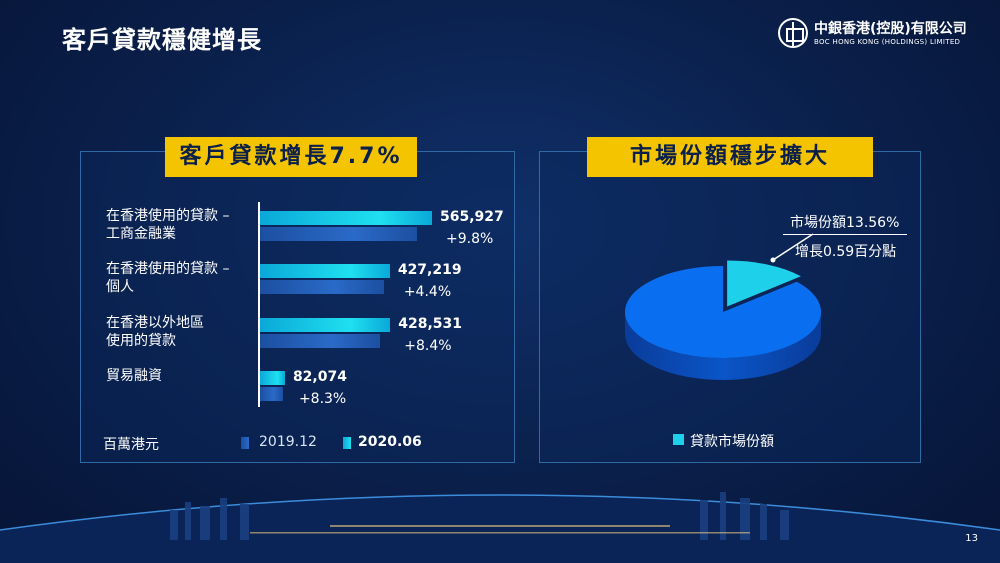 This screenshot has height=563, width=1000. Describe the element at coordinates (887, 42) in the screenshot. I see `logo-english-name: BOC HONG KONG (HOLDINGS) LIMITED` at that location.